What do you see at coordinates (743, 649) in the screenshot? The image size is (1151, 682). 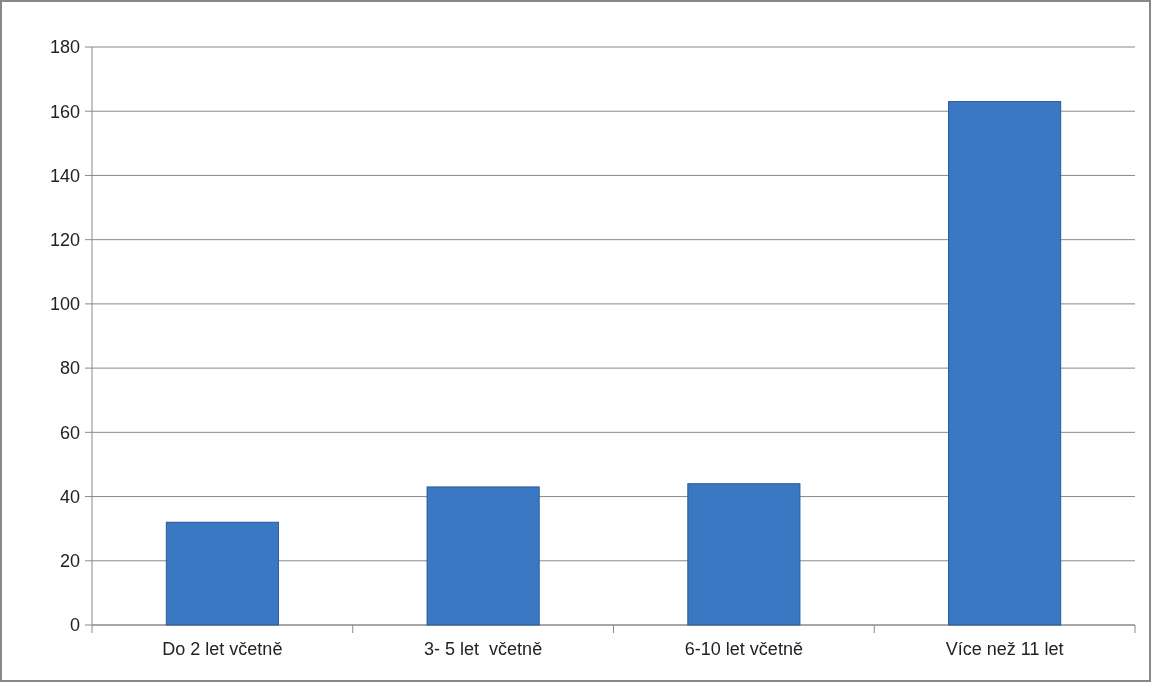 I see `x-tick-label: 6-10 let včetně` at bounding box center [743, 649].